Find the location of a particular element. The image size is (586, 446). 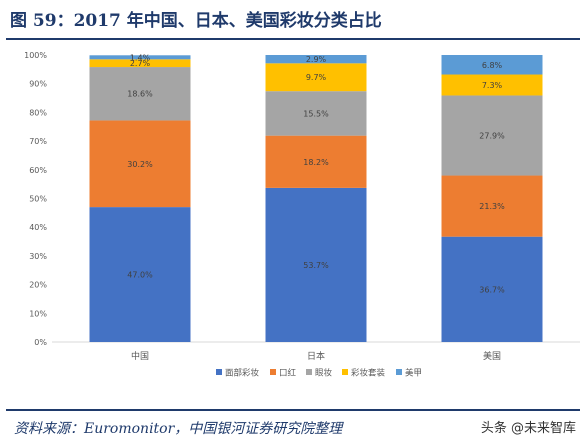

data-label: 21.3% is located at coordinates (492, 206).